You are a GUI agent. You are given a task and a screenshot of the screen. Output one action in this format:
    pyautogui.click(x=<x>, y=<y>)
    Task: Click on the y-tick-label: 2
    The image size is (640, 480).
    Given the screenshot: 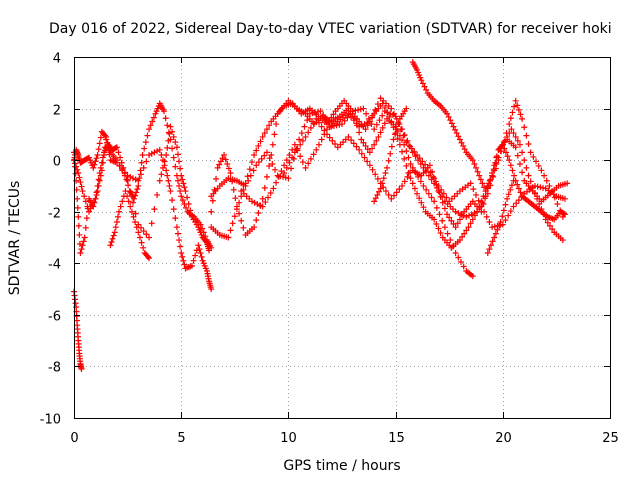 What is the action you would take?
    pyautogui.click(x=57, y=111)
    